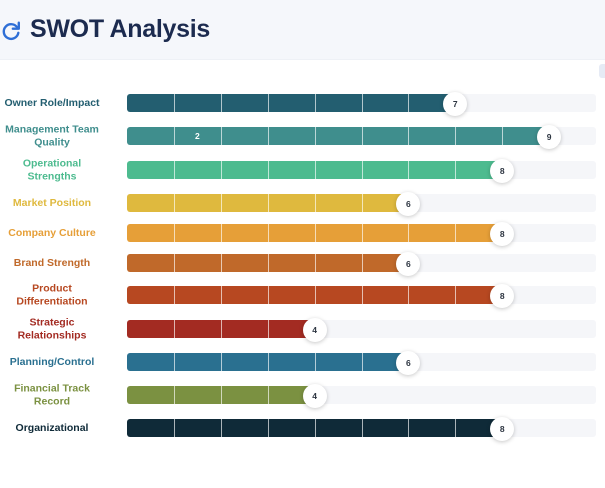  I want to click on chart-row: Owner Role/Impact 7, so click(302, 103).